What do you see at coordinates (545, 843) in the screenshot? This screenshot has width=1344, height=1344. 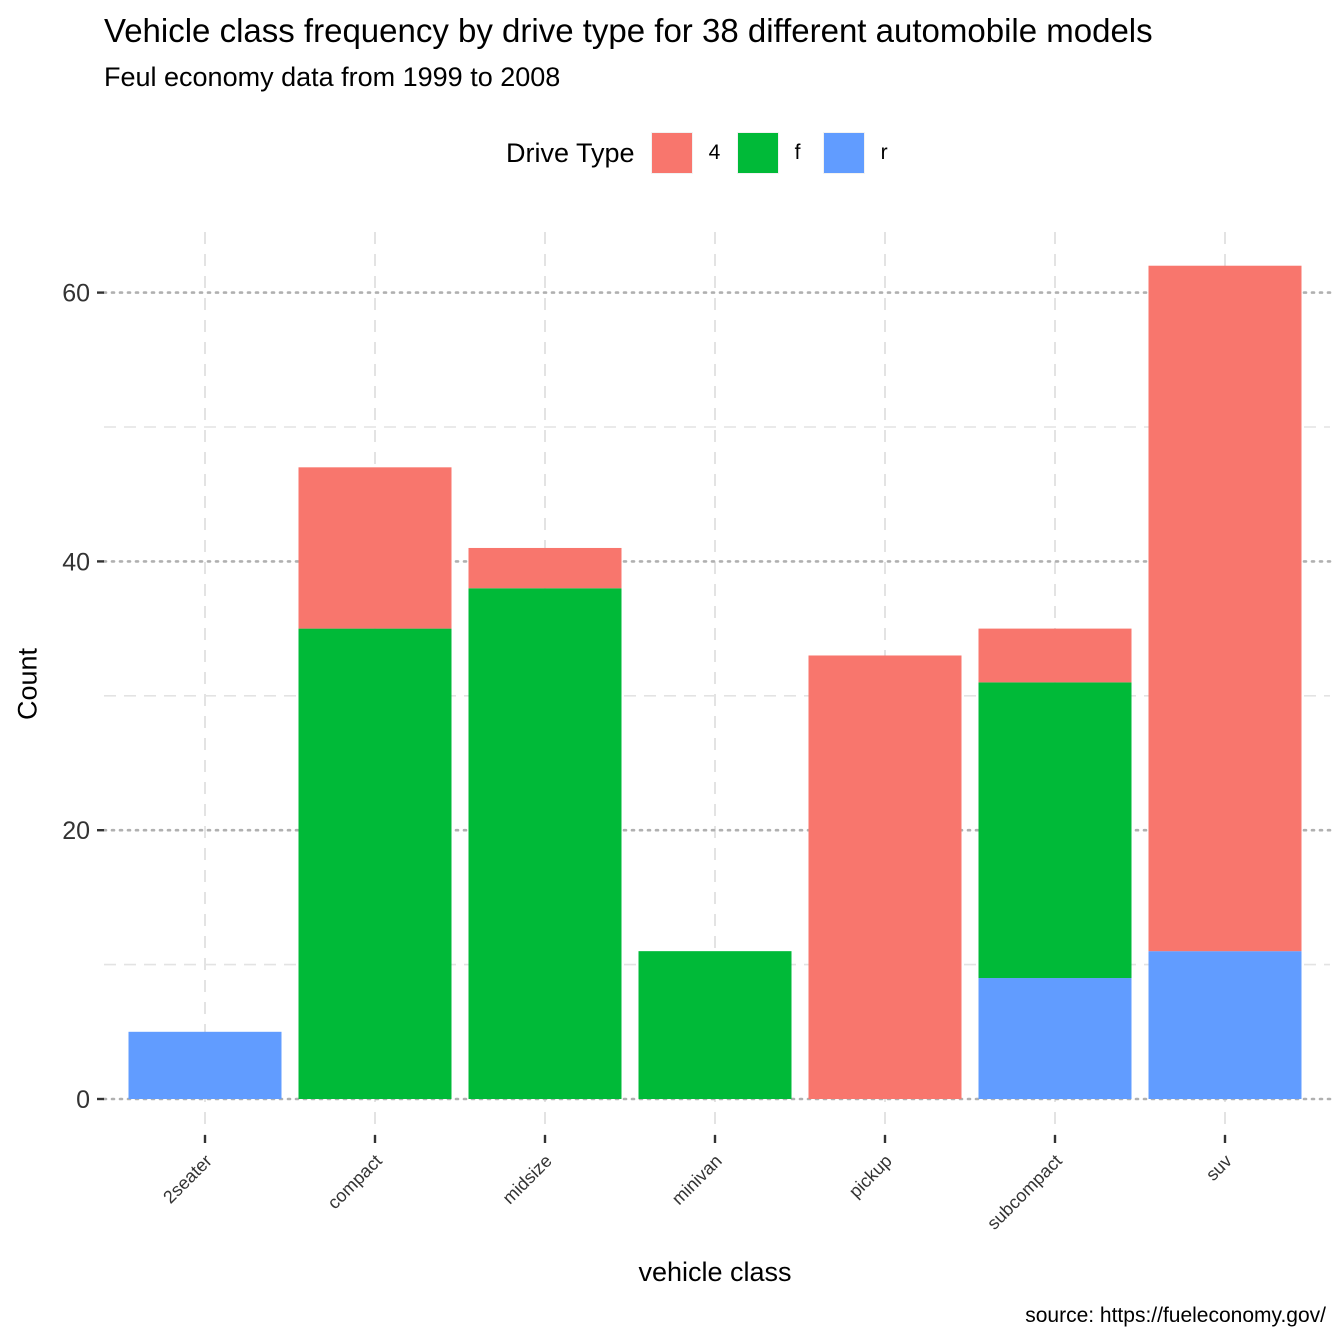 I see `bar-midsize-f` at bounding box center [545, 843].